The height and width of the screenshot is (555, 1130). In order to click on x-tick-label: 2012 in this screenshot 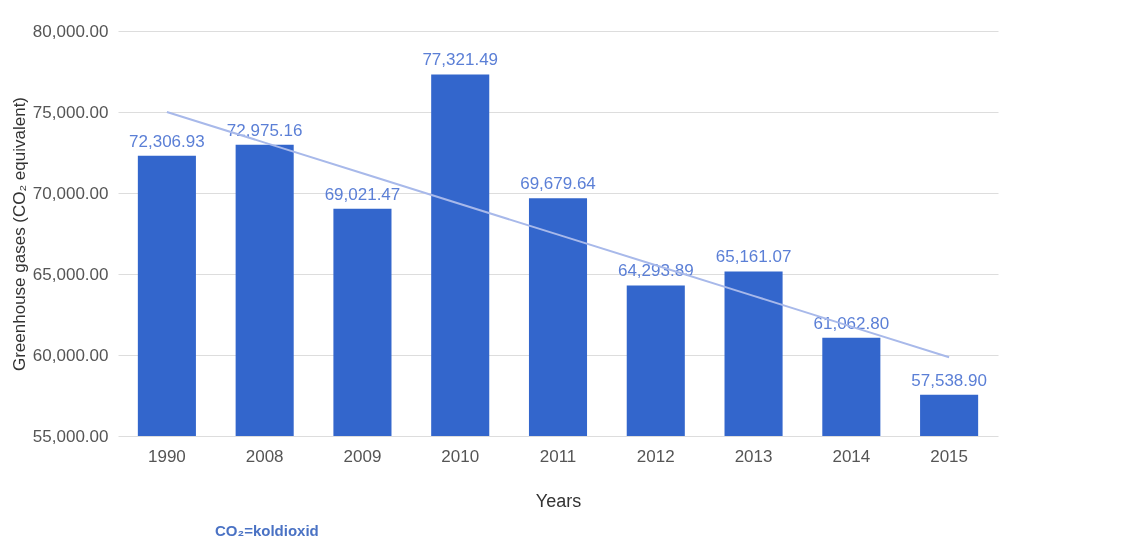, I will do `click(655, 456)`.